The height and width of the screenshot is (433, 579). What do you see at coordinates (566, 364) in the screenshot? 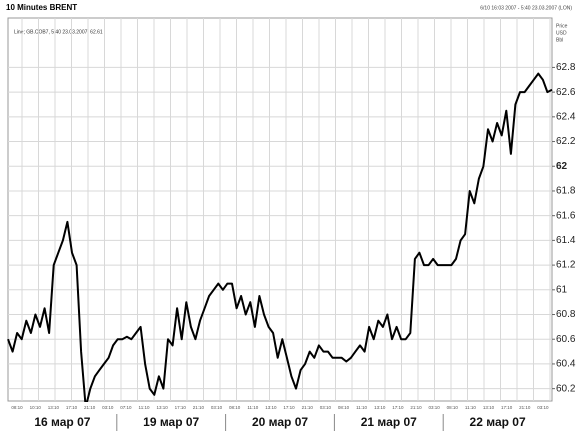
I see `y-tick-label: 60.4` at bounding box center [566, 364].